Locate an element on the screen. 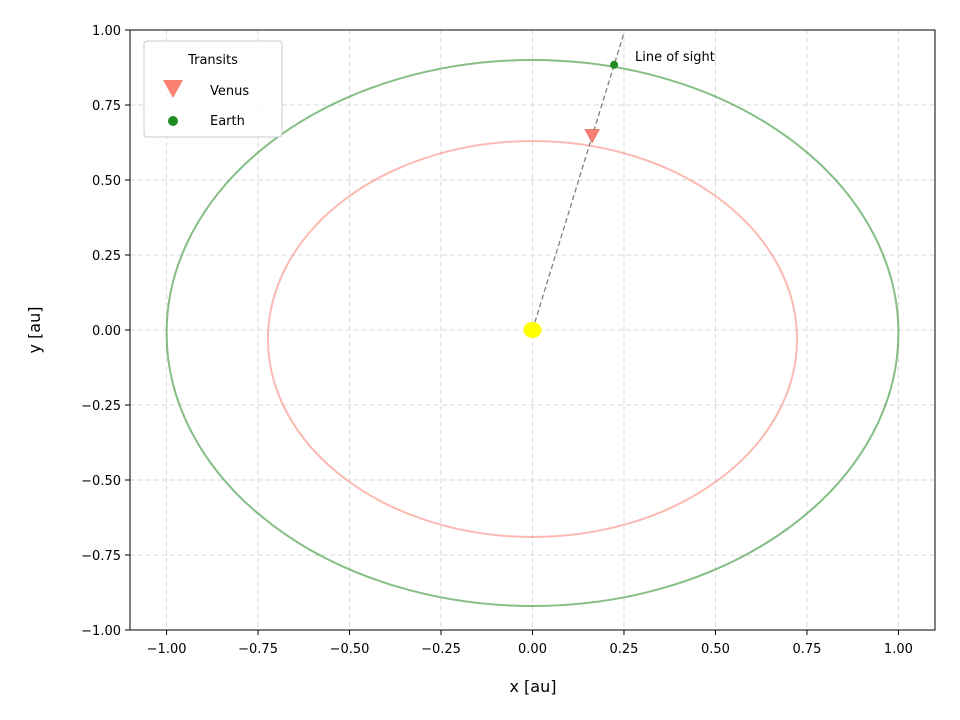 The height and width of the screenshot is (720, 960). x-tick-label: −0.75 is located at coordinates (258, 649).